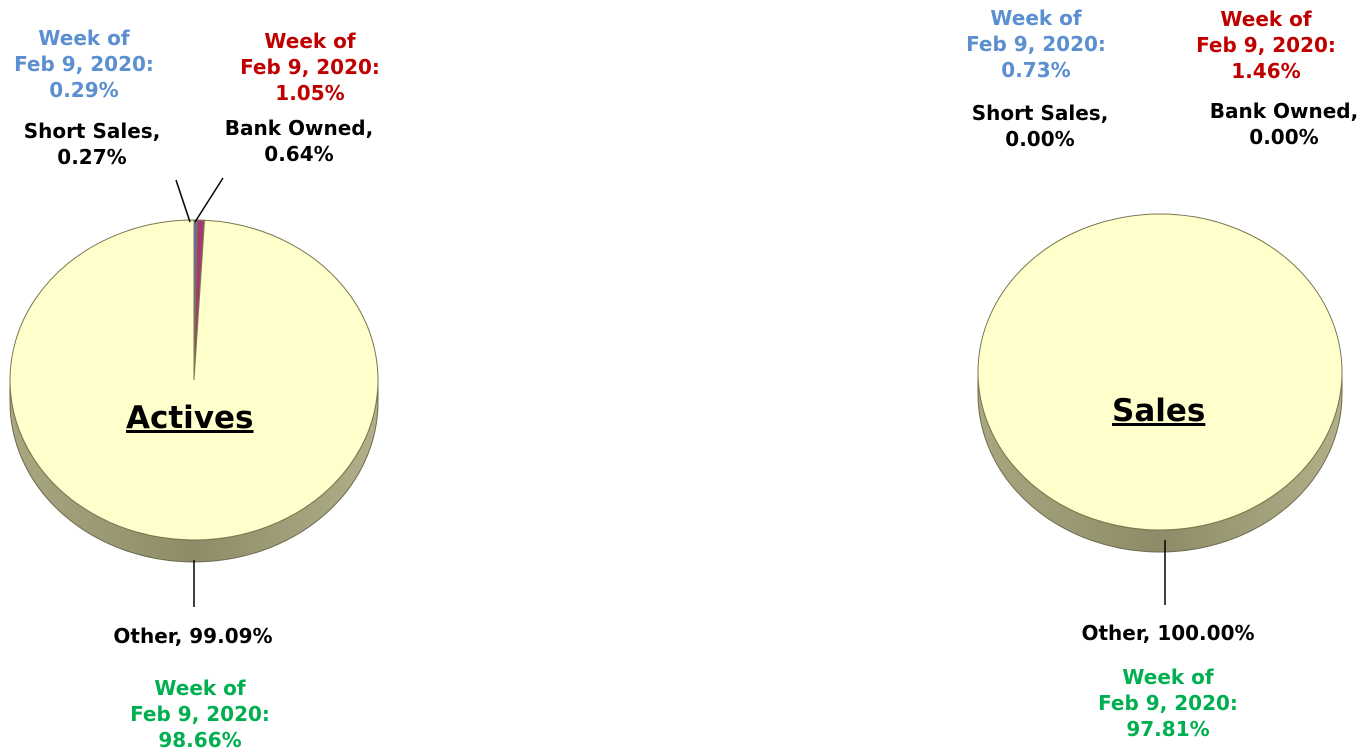  What do you see at coordinates (1284, 124) in the screenshot?
I see `sales-bank-owned-label: Bank Owned, 0.00%` at bounding box center [1284, 124].